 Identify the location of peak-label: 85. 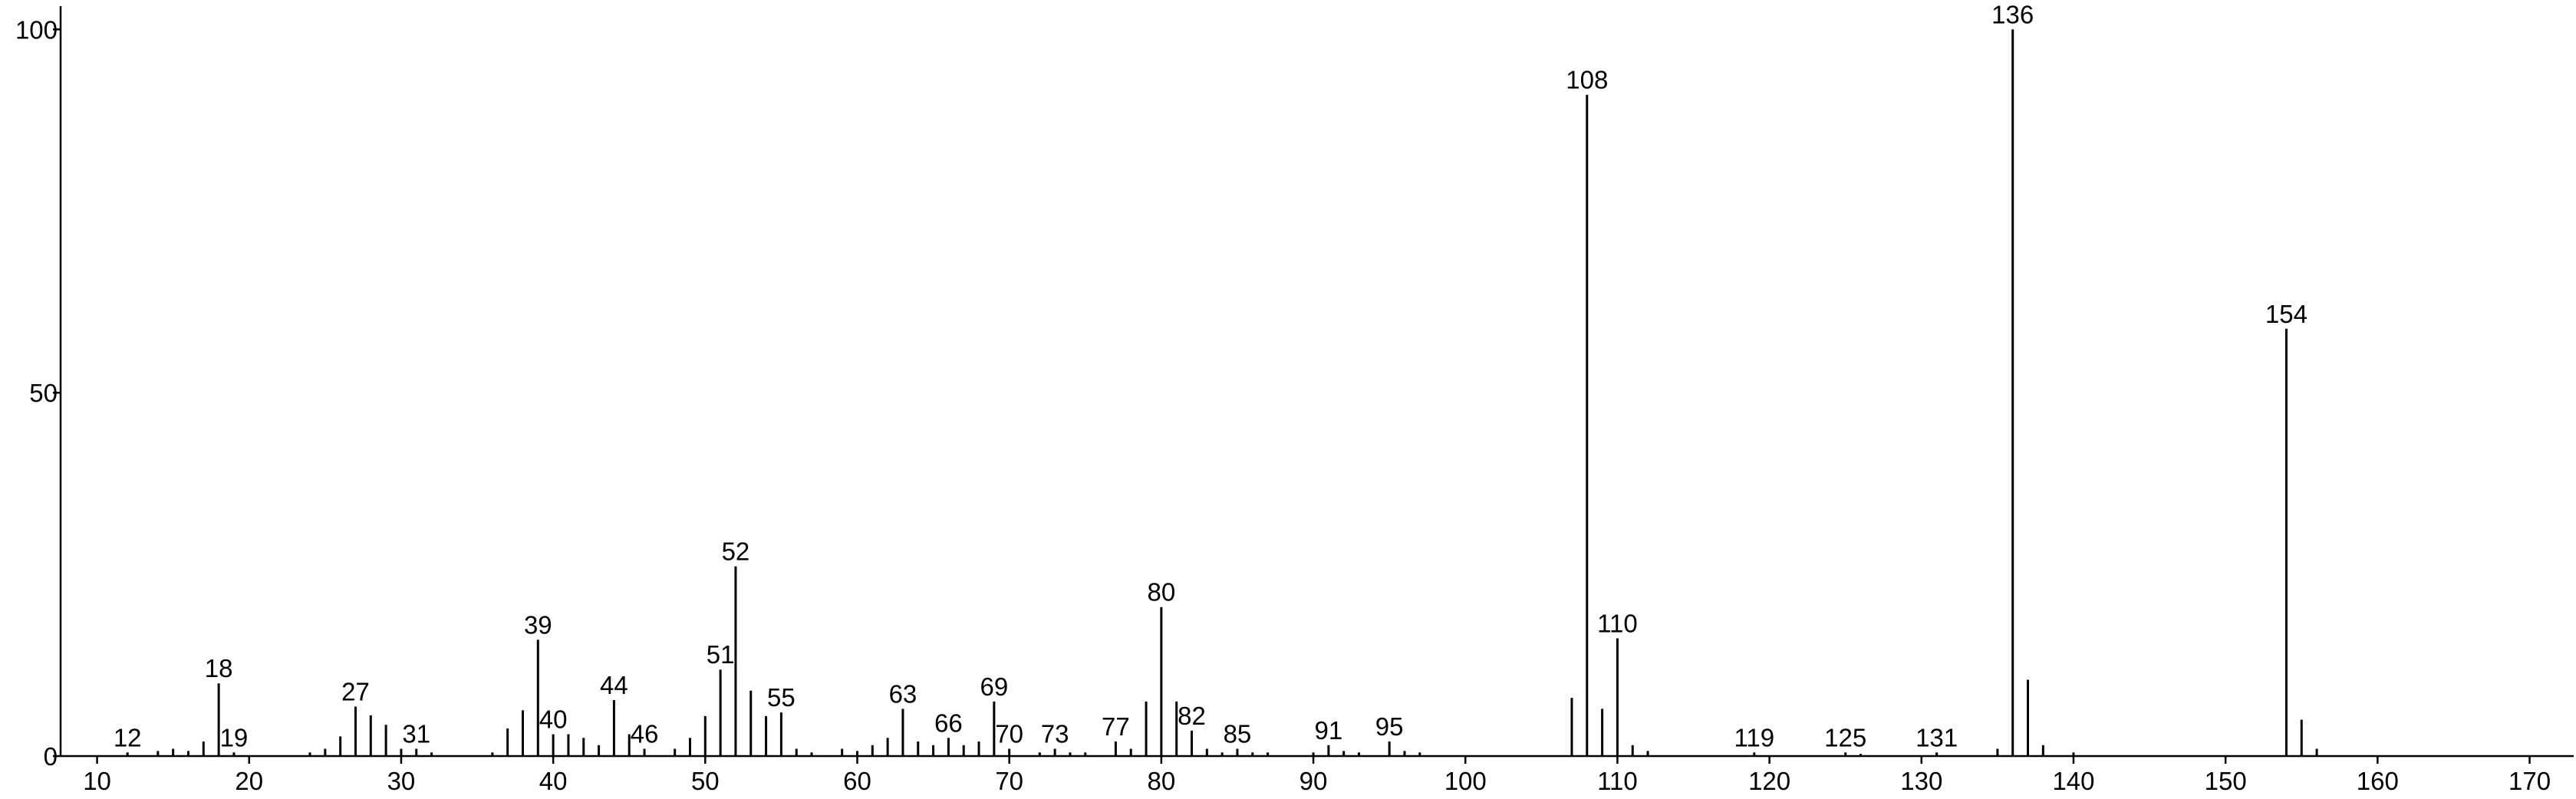
(1238, 734).